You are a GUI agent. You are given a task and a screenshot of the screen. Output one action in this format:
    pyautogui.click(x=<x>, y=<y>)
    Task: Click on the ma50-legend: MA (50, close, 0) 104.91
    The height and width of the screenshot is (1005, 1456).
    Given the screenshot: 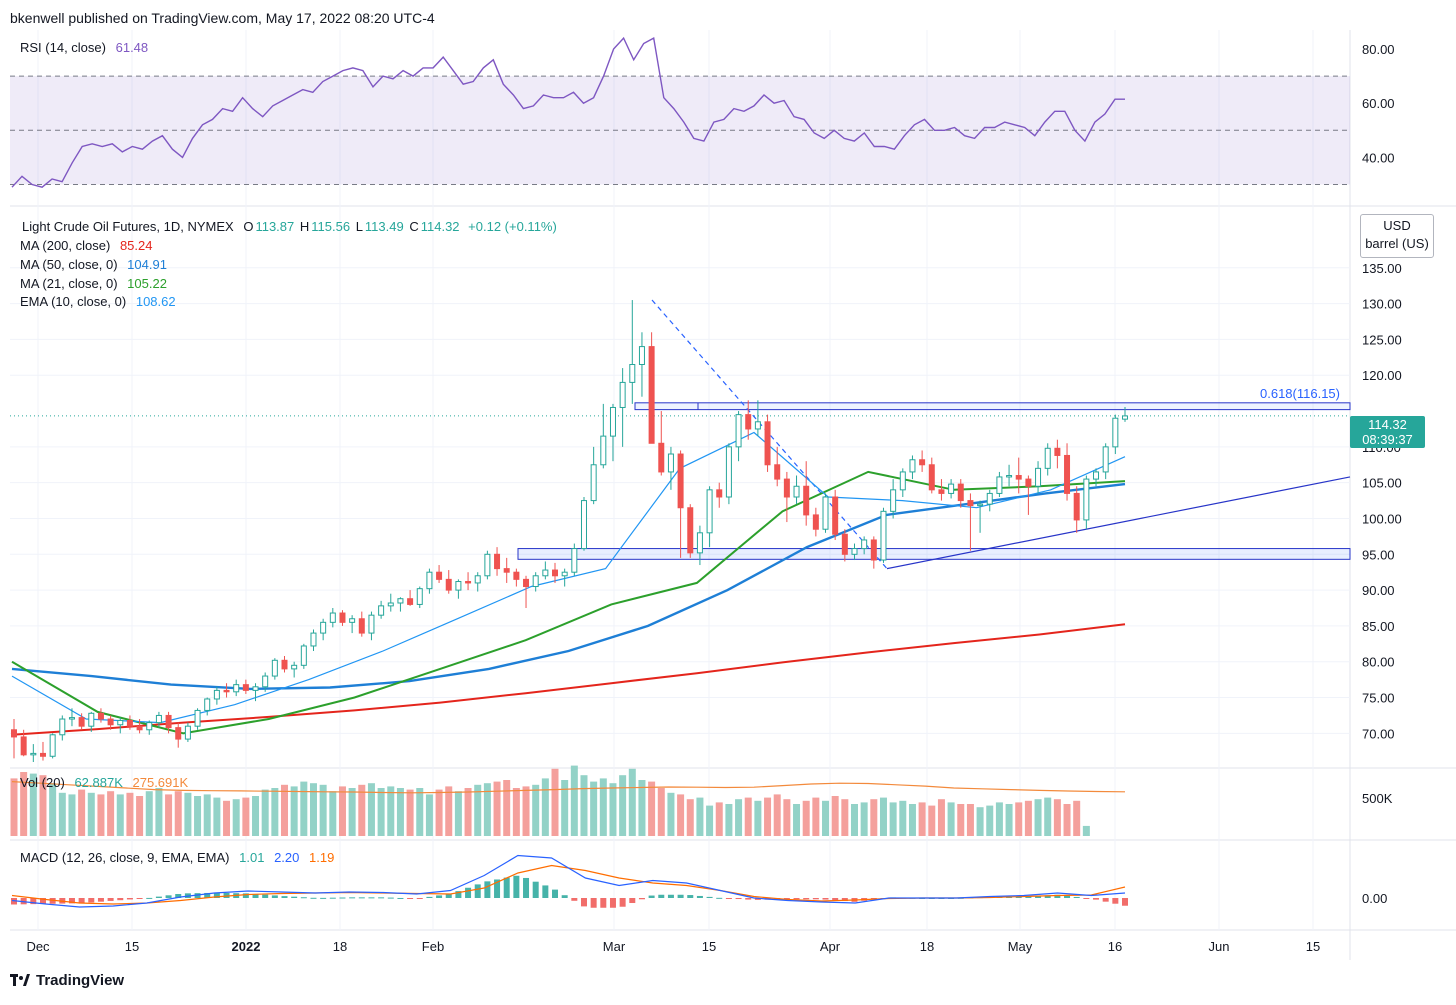 What is the action you would take?
    pyautogui.click(x=93, y=264)
    